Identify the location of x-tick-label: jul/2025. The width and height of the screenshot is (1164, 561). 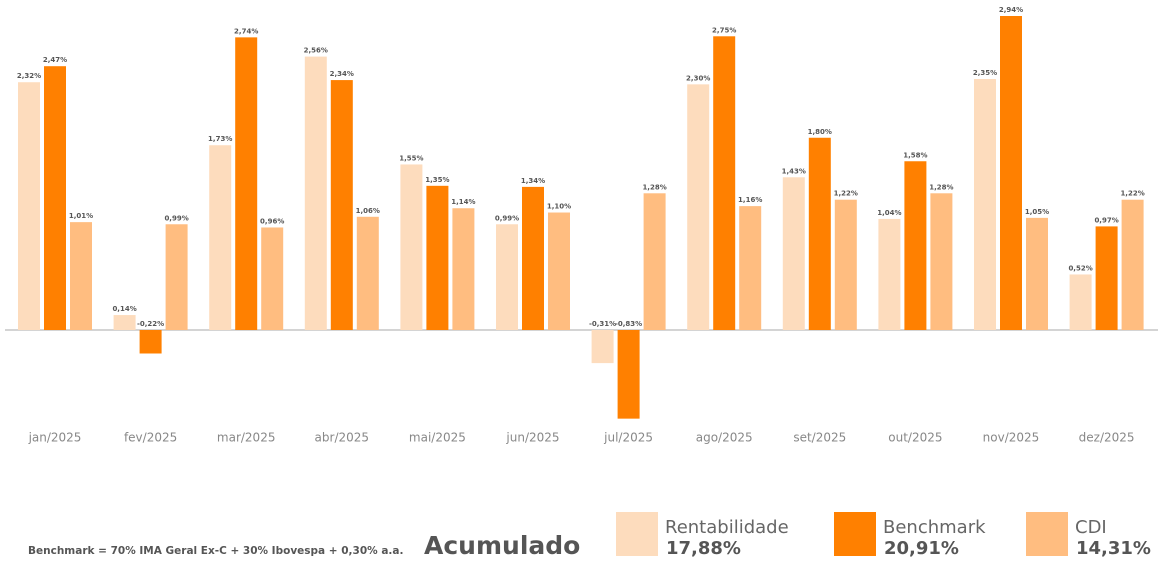
(628, 438).